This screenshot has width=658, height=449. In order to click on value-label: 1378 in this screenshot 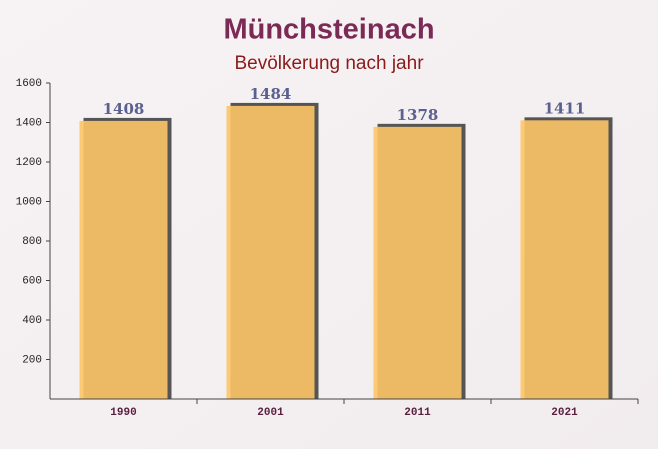, I will do `click(418, 115)`.